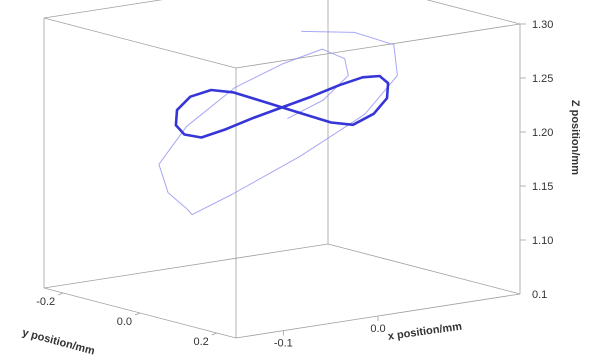 This screenshot has width=602, height=360. I want to click on x-tick-label: -0.1, so click(283, 344).